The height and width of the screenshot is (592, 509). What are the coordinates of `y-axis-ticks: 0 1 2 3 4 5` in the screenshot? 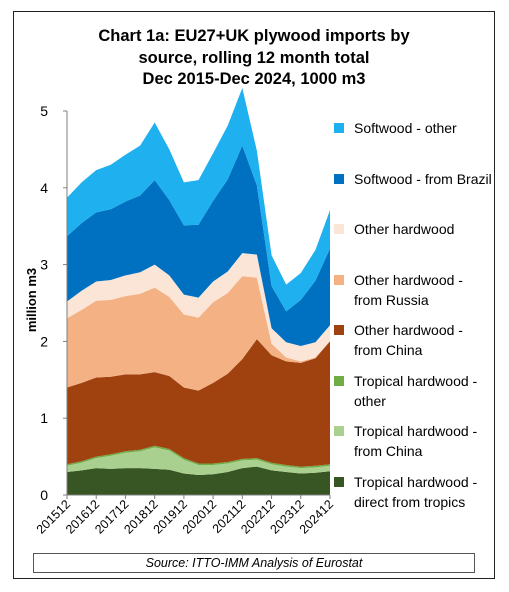 It's located at (53, 303).